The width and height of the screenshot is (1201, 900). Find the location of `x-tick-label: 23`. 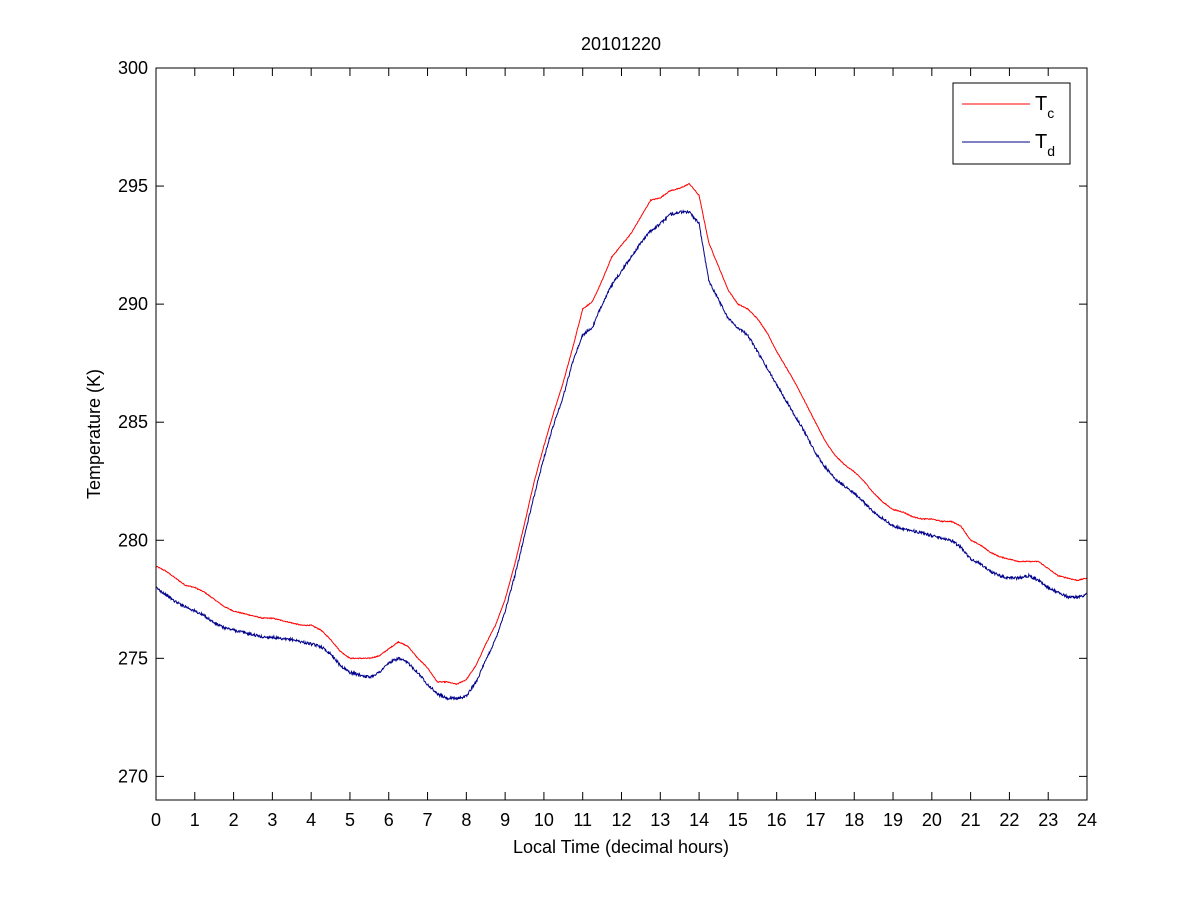

x-tick-label: 23 is located at coordinates (1048, 820).